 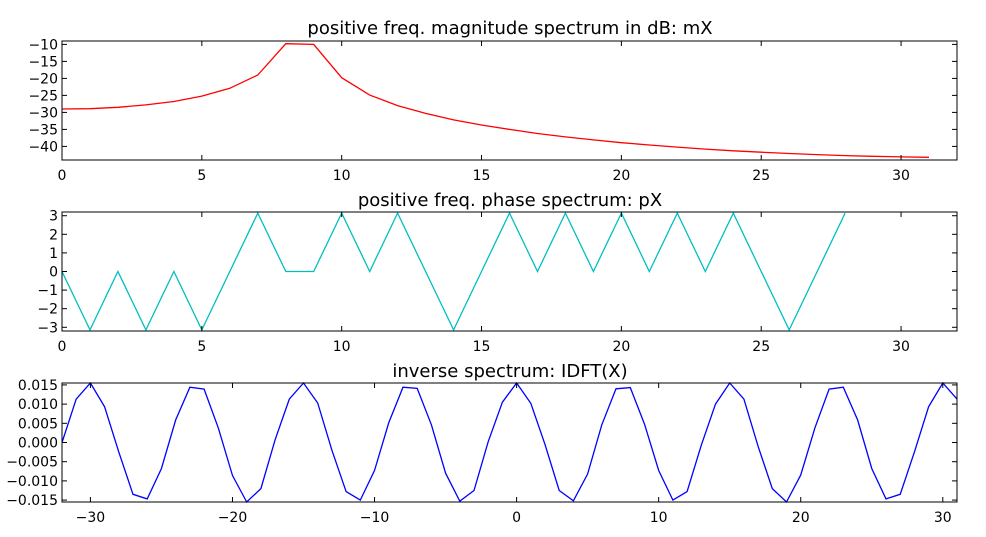 I want to click on phase-y-tick-label: 1, so click(x=53, y=254).